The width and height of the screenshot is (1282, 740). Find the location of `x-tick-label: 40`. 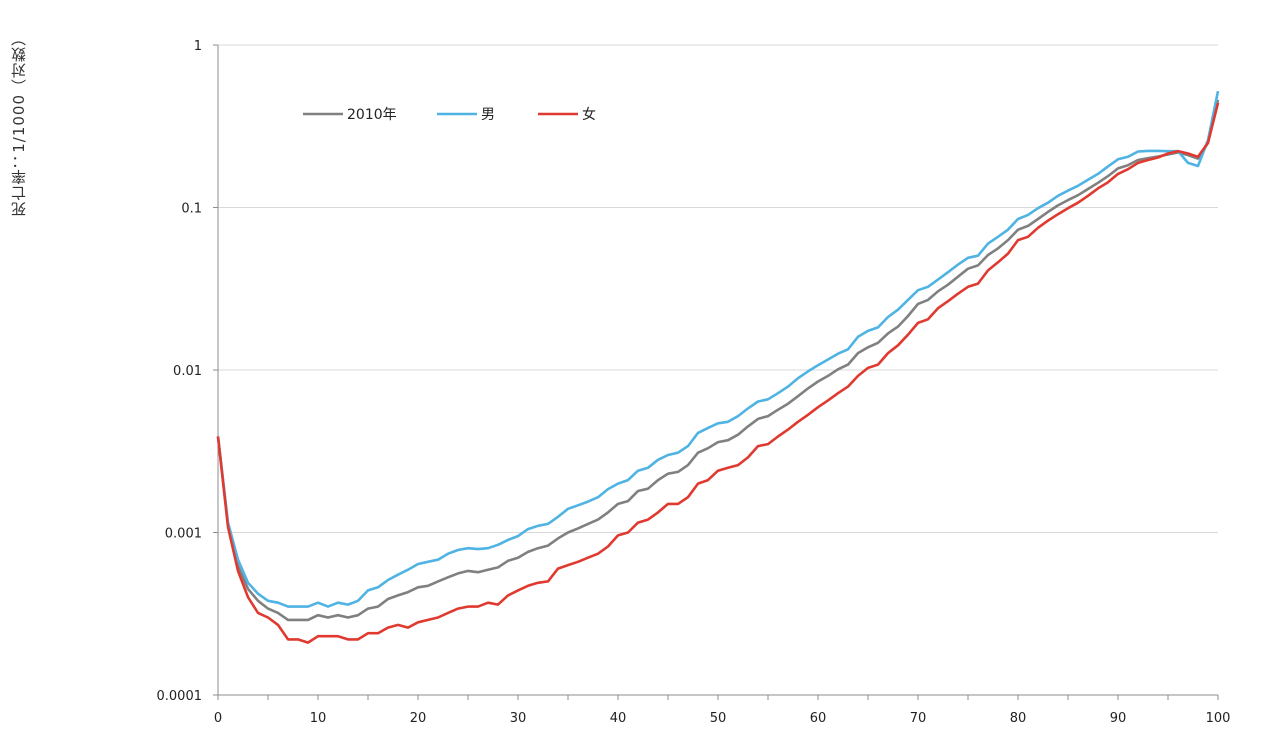

x-tick-label: 40 is located at coordinates (618, 718).